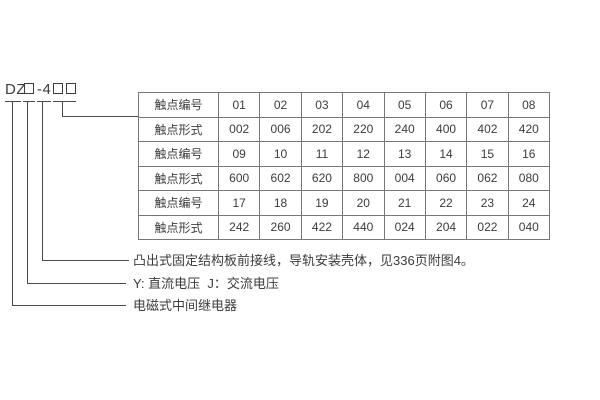 This screenshot has width=600, height=400. I want to click on table-row: 触点编号 17 18 19 20 21 22 23 24, so click(344, 203).